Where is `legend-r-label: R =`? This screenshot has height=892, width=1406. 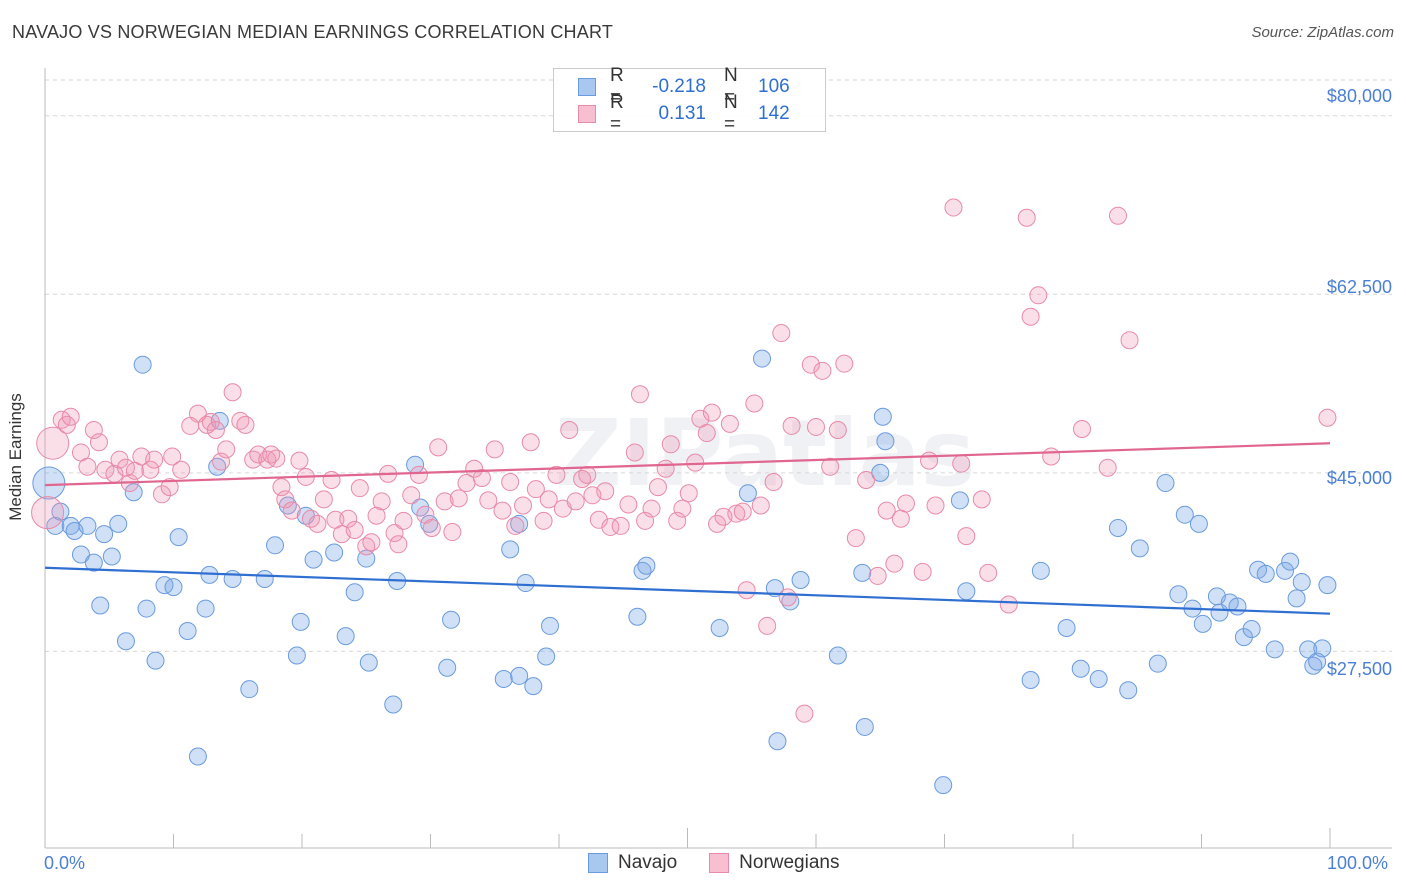
legend-r-label: R = is located at coordinates (617, 113).